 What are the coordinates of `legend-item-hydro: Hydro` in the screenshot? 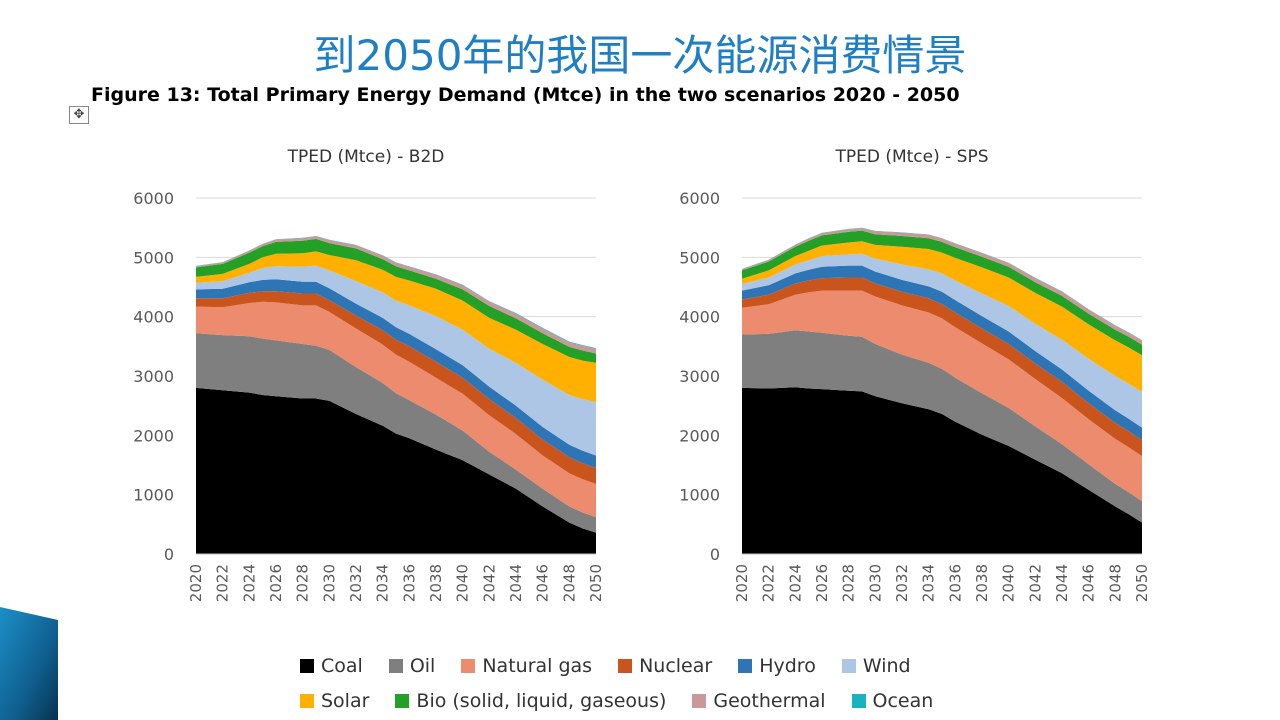 It's located at (777, 666).